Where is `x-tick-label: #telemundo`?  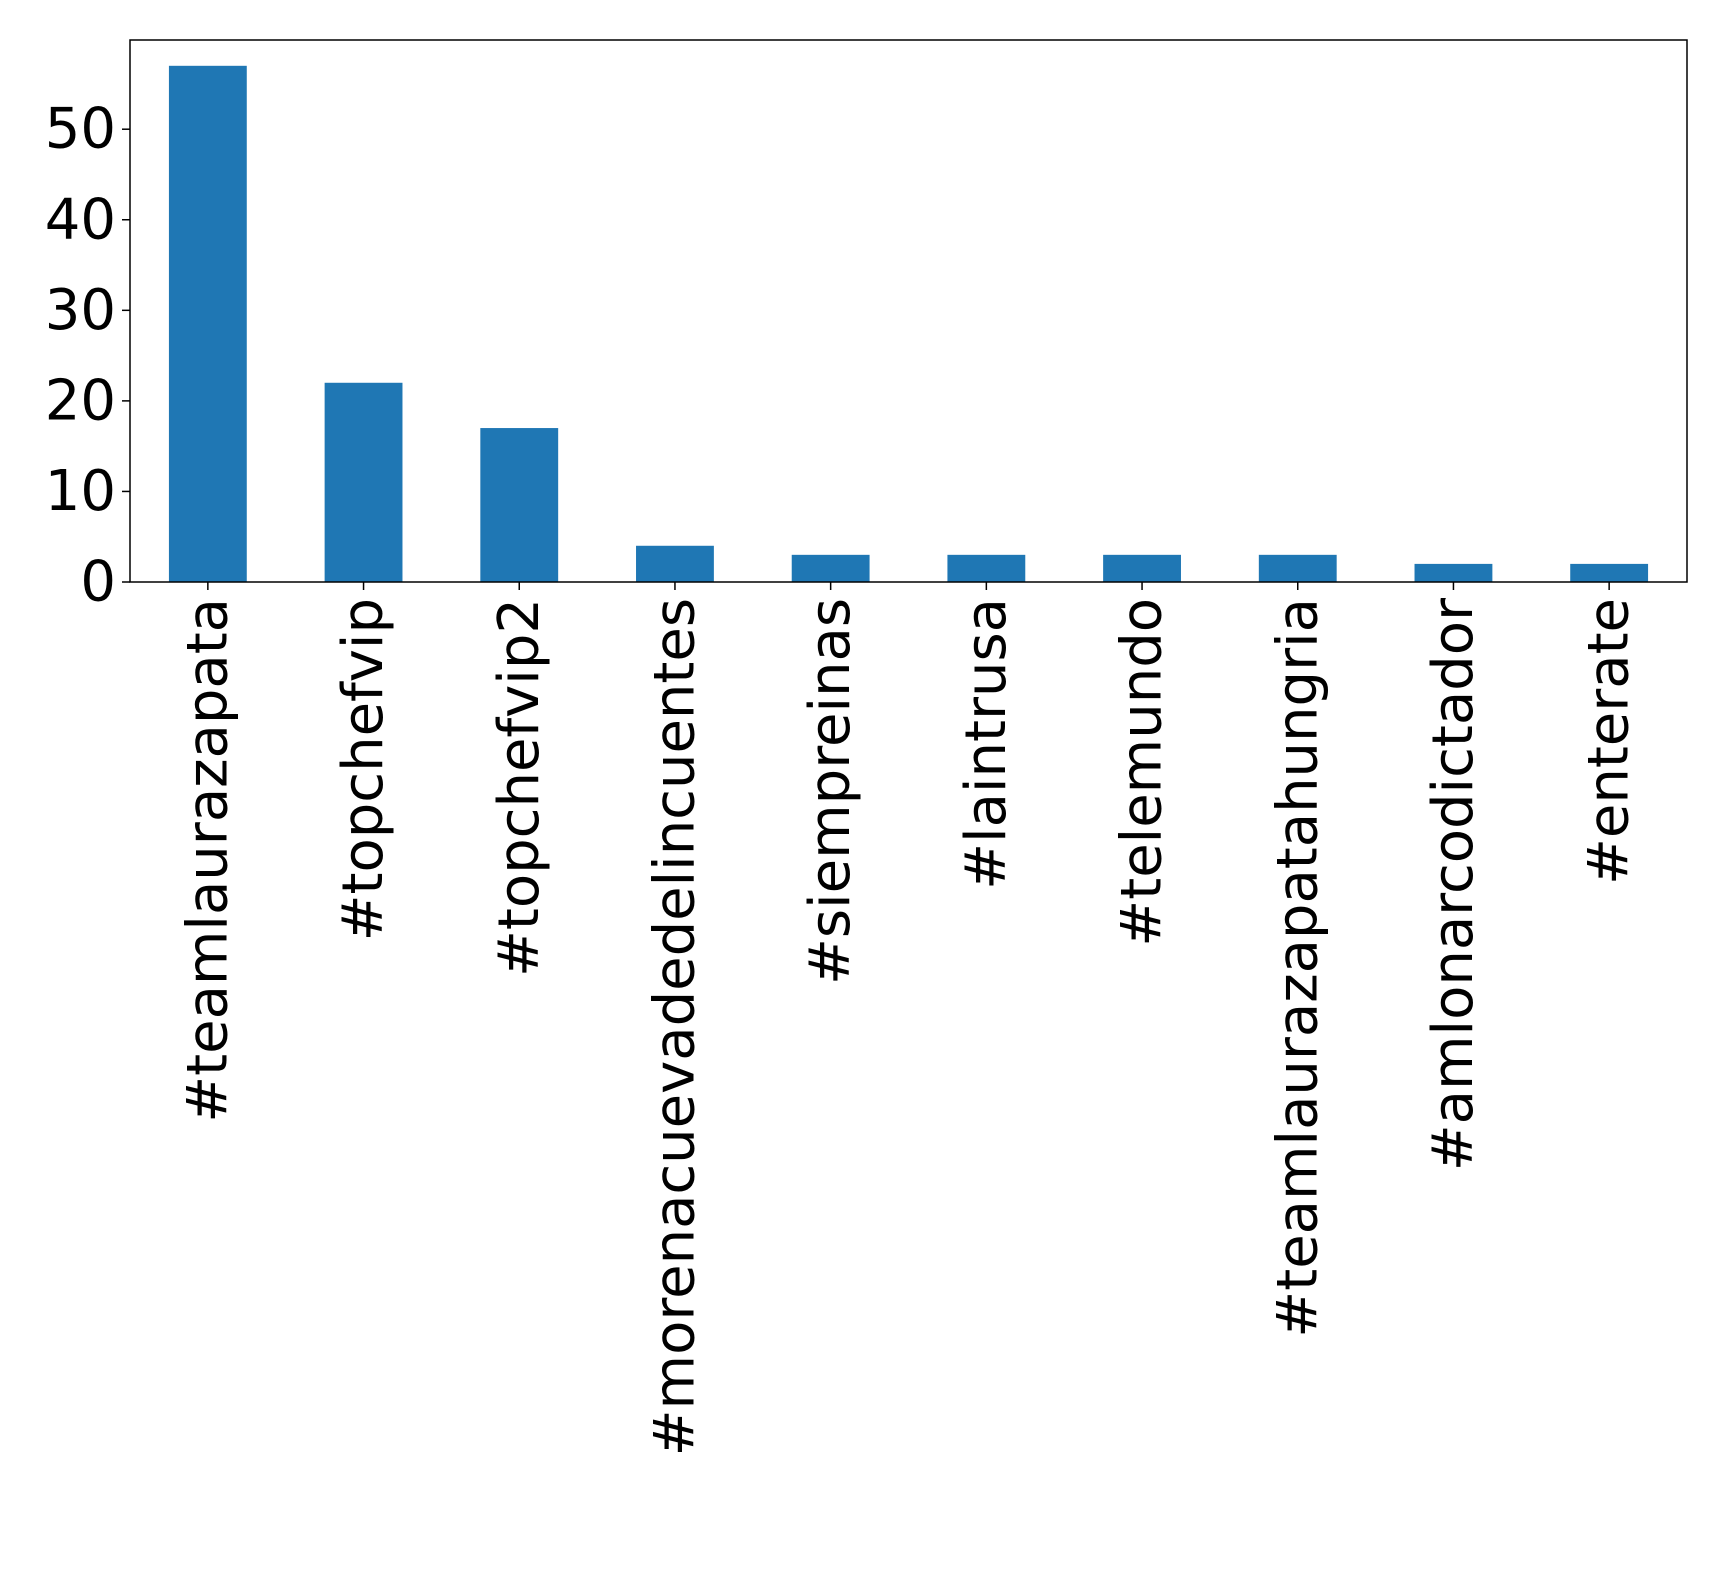
x-tick-label: #telemundo is located at coordinates (1142, 772).